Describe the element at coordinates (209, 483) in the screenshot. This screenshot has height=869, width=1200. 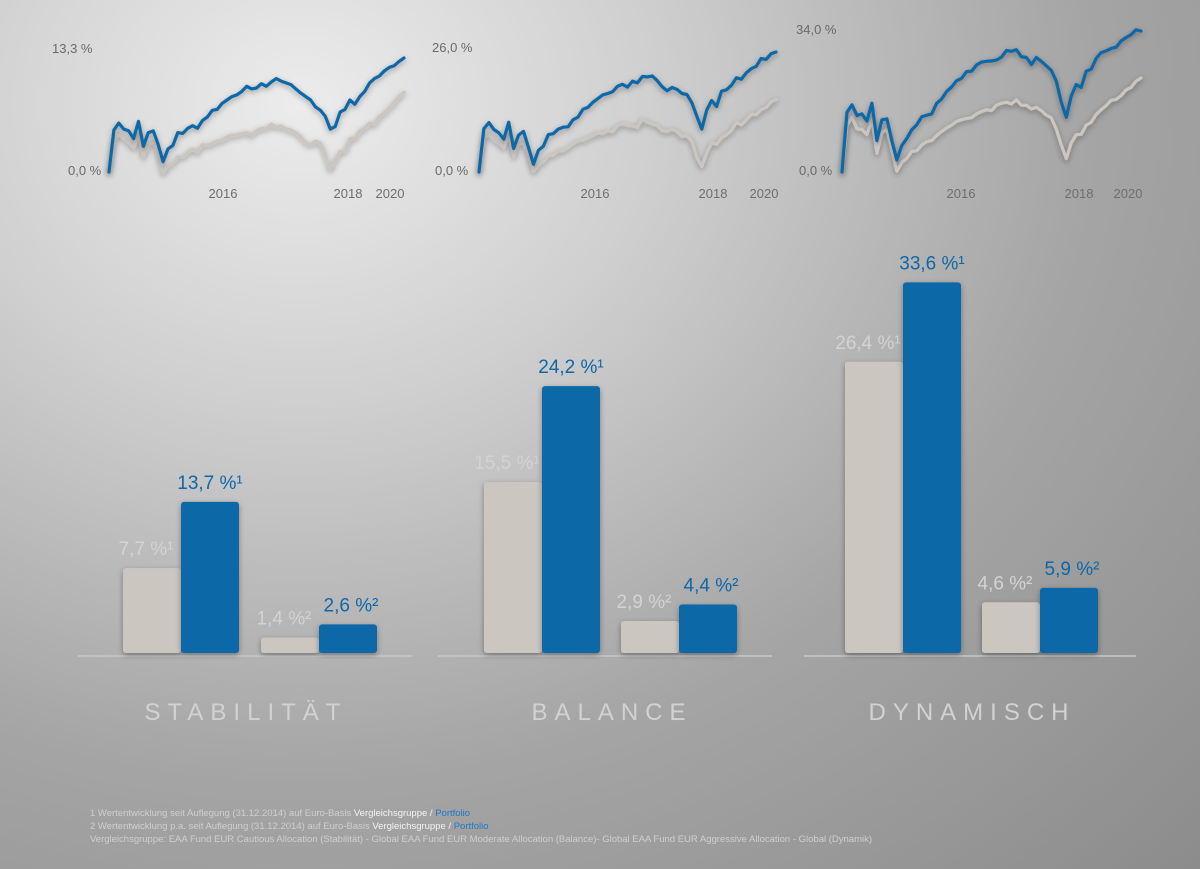
I see `bar-value-label: 13,7 %¹` at that location.